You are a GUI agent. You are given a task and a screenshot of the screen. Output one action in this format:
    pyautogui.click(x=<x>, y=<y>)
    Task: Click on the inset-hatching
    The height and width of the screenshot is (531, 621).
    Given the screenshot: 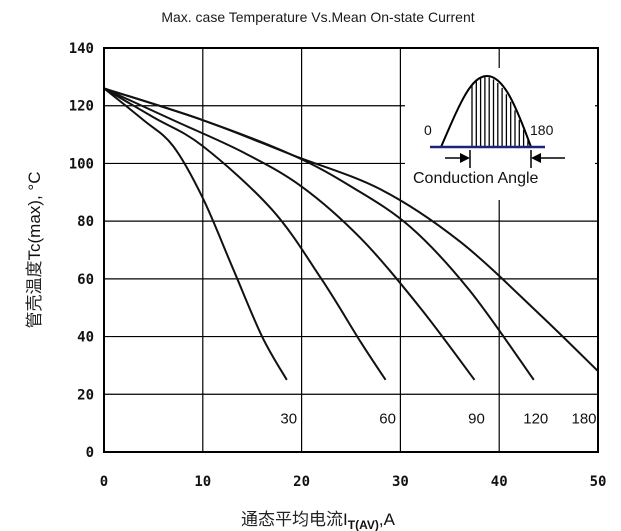 What is the action you would take?
    pyautogui.click(x=500, y=112)
    